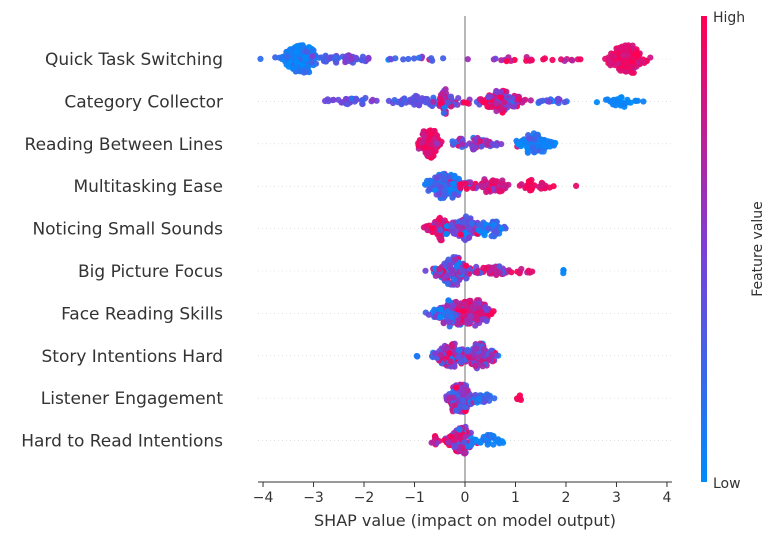 This screenshot has width=775, height=540. I want to click on feature-label: Noticing Small Sounds, so click(127, 230).